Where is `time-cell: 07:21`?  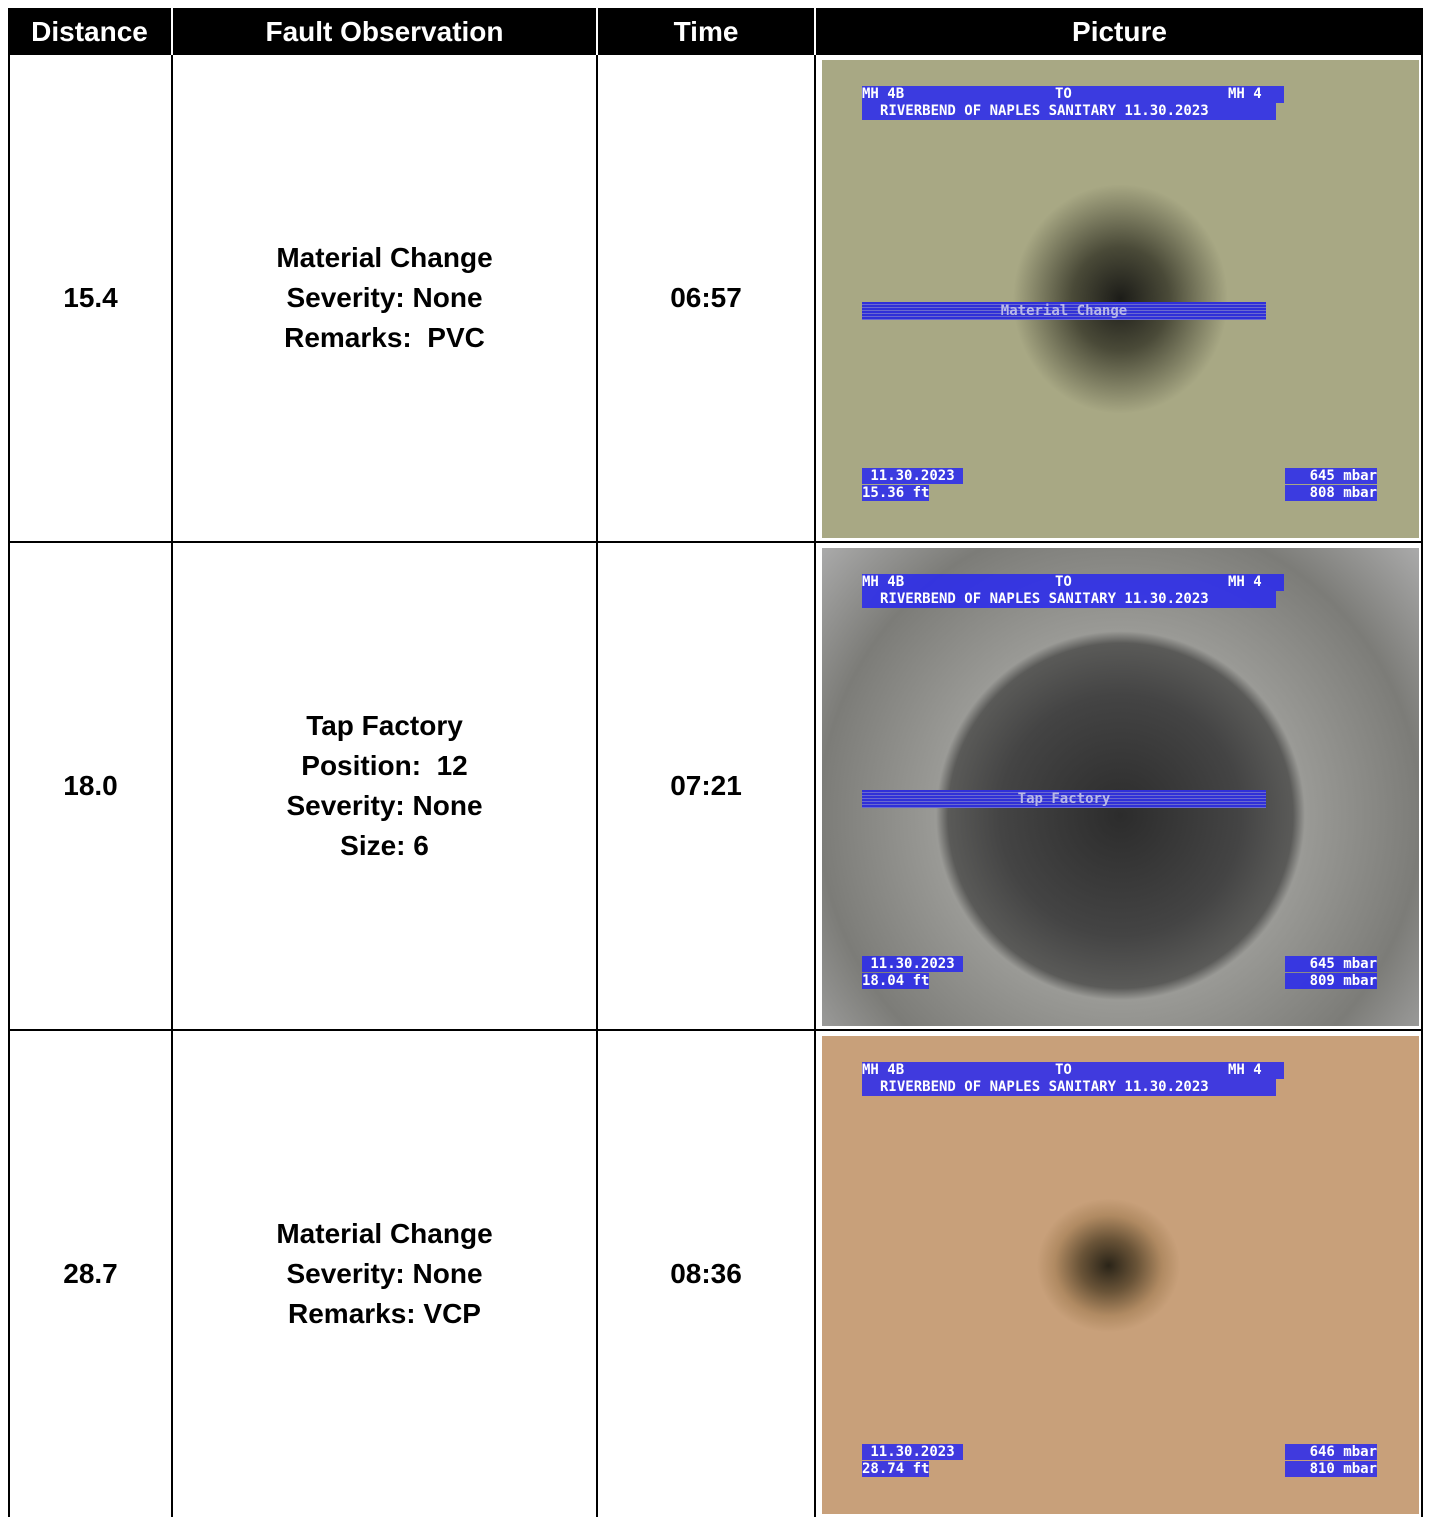 time-cell: 07:21 is located at coordinates (707, 787).